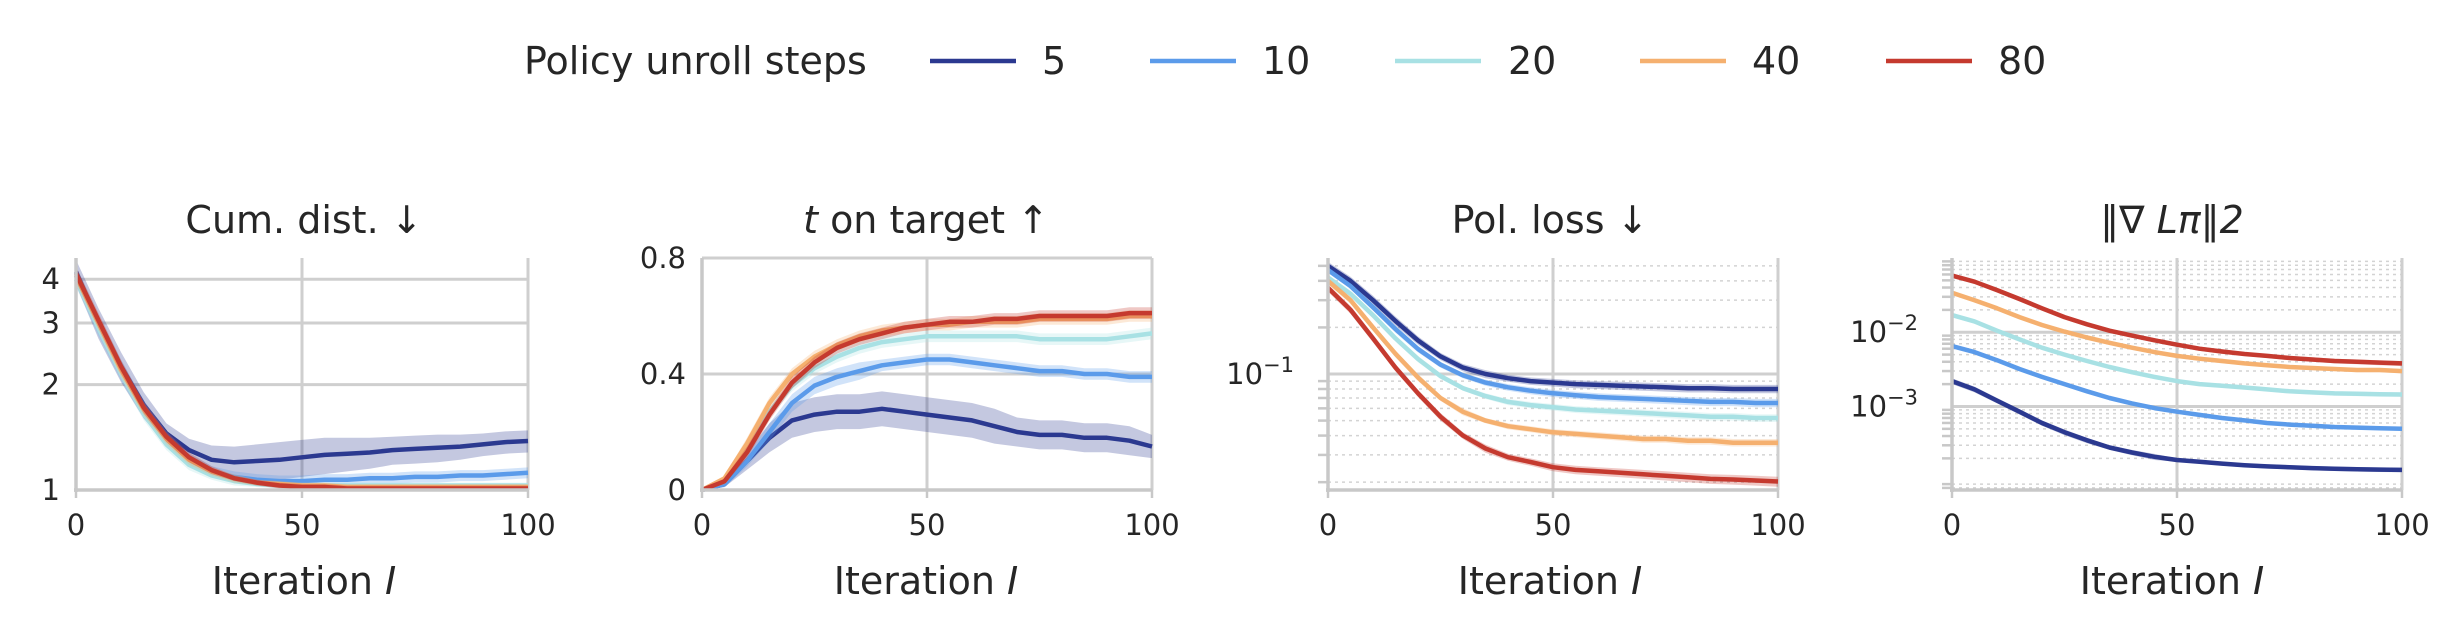 Image resolution: width=2450 pixels, height=631 pixels. I want to click on y-tick-label: 10⁻¹, so click(1260, 372).